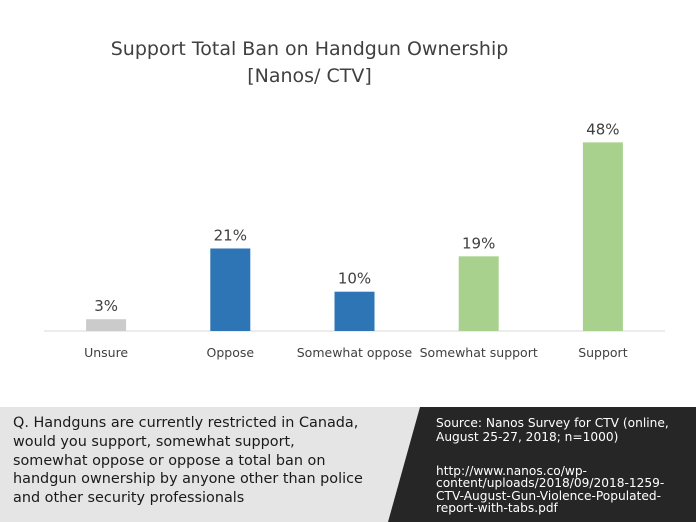 This screenshot has height=522, width=696. I want to click on data-label: 48%, so click(602, 129).